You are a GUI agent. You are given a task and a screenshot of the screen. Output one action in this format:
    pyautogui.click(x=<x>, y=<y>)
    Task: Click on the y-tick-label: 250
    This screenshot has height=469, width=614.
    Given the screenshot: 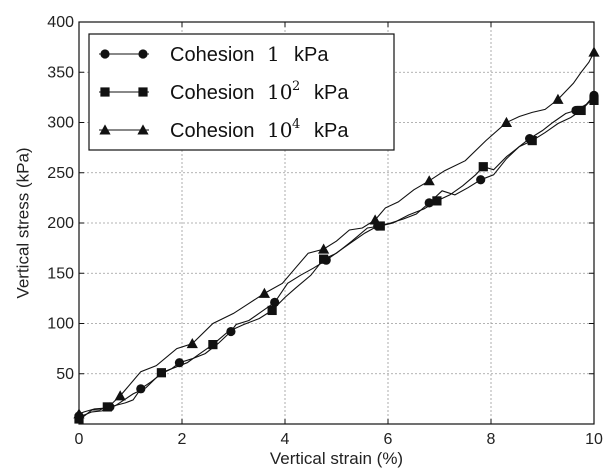 What is the action you would take?
    pyautogui.click(x=60, y=173)
    